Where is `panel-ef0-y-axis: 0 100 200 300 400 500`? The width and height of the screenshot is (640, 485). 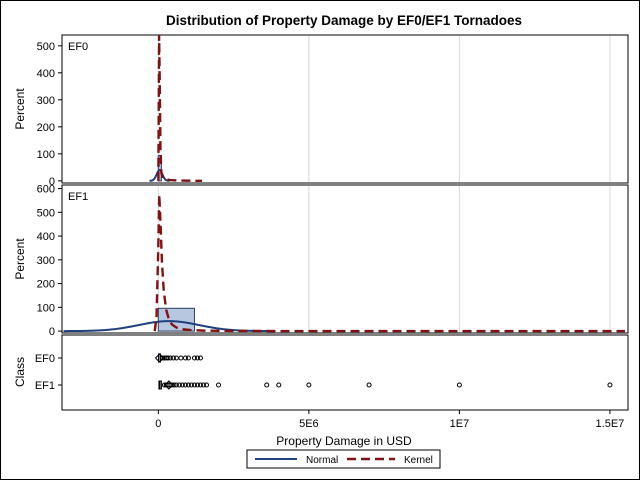 panel-ef0-y-axis: 0 100 200 300 400 500 is located at coordinates (49, 114).